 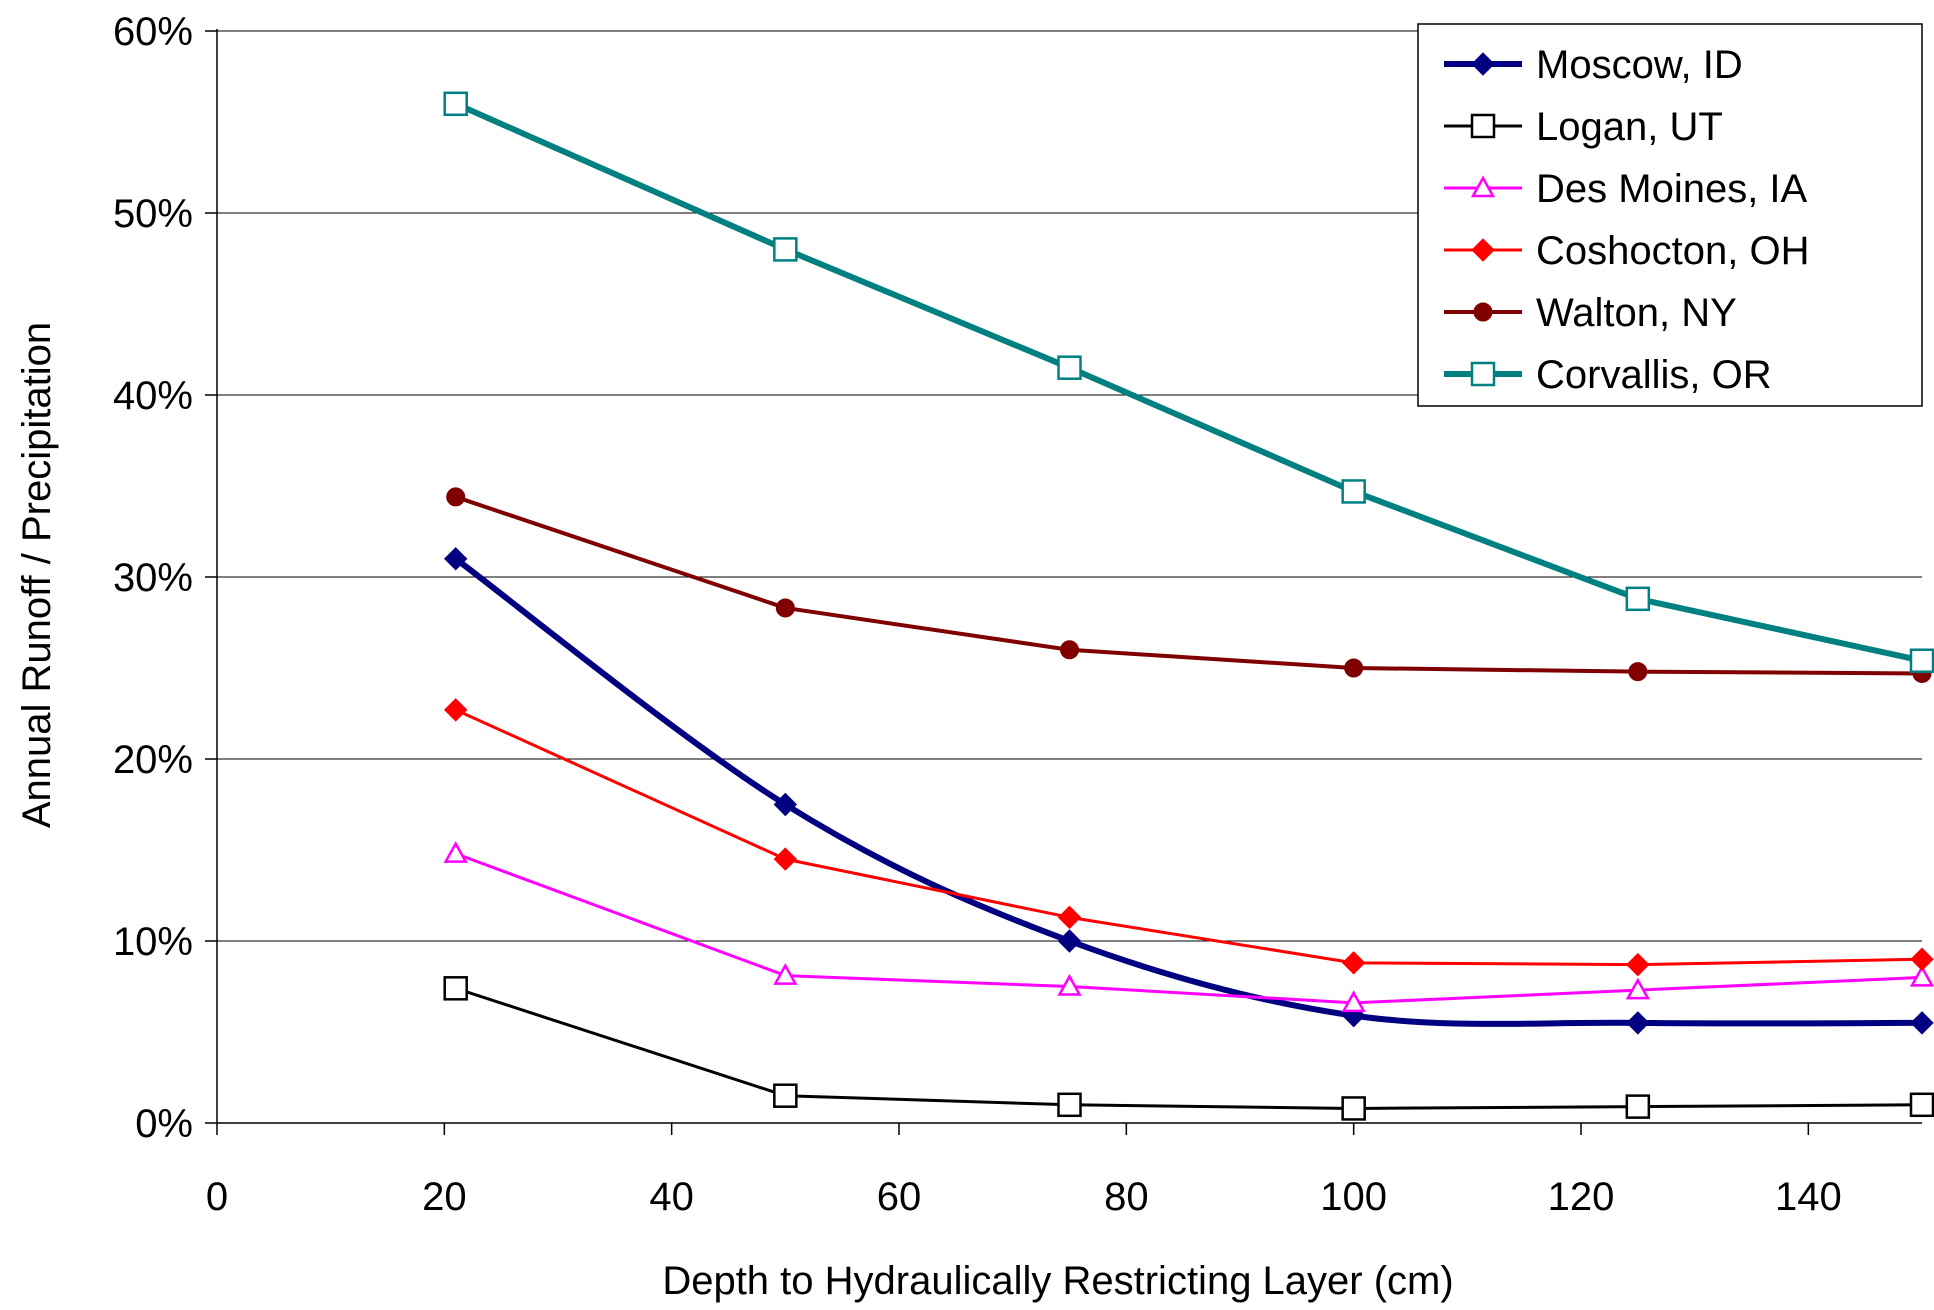 I want to click on y-tick-label: 50%, so click(x=153, y=214).